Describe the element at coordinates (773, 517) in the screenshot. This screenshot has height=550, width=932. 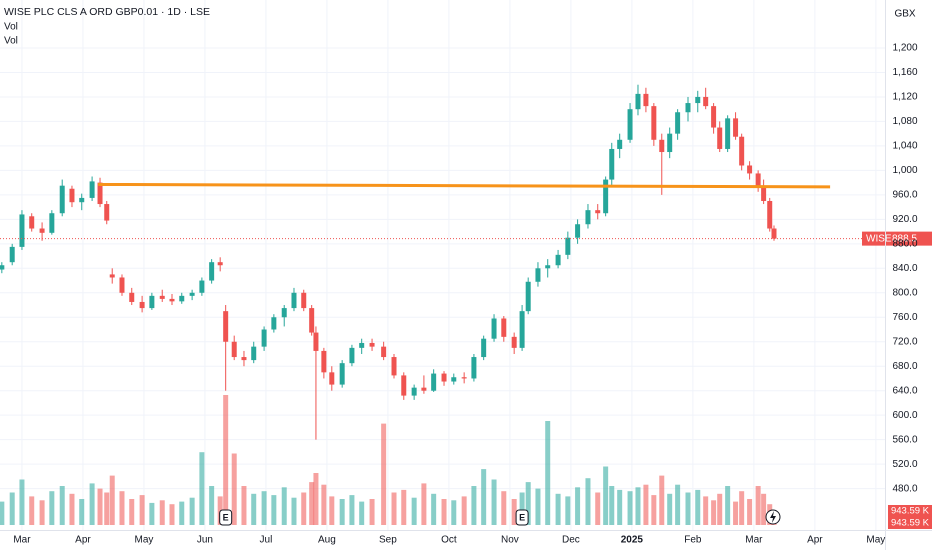
I see `lightning-icon` at that location.